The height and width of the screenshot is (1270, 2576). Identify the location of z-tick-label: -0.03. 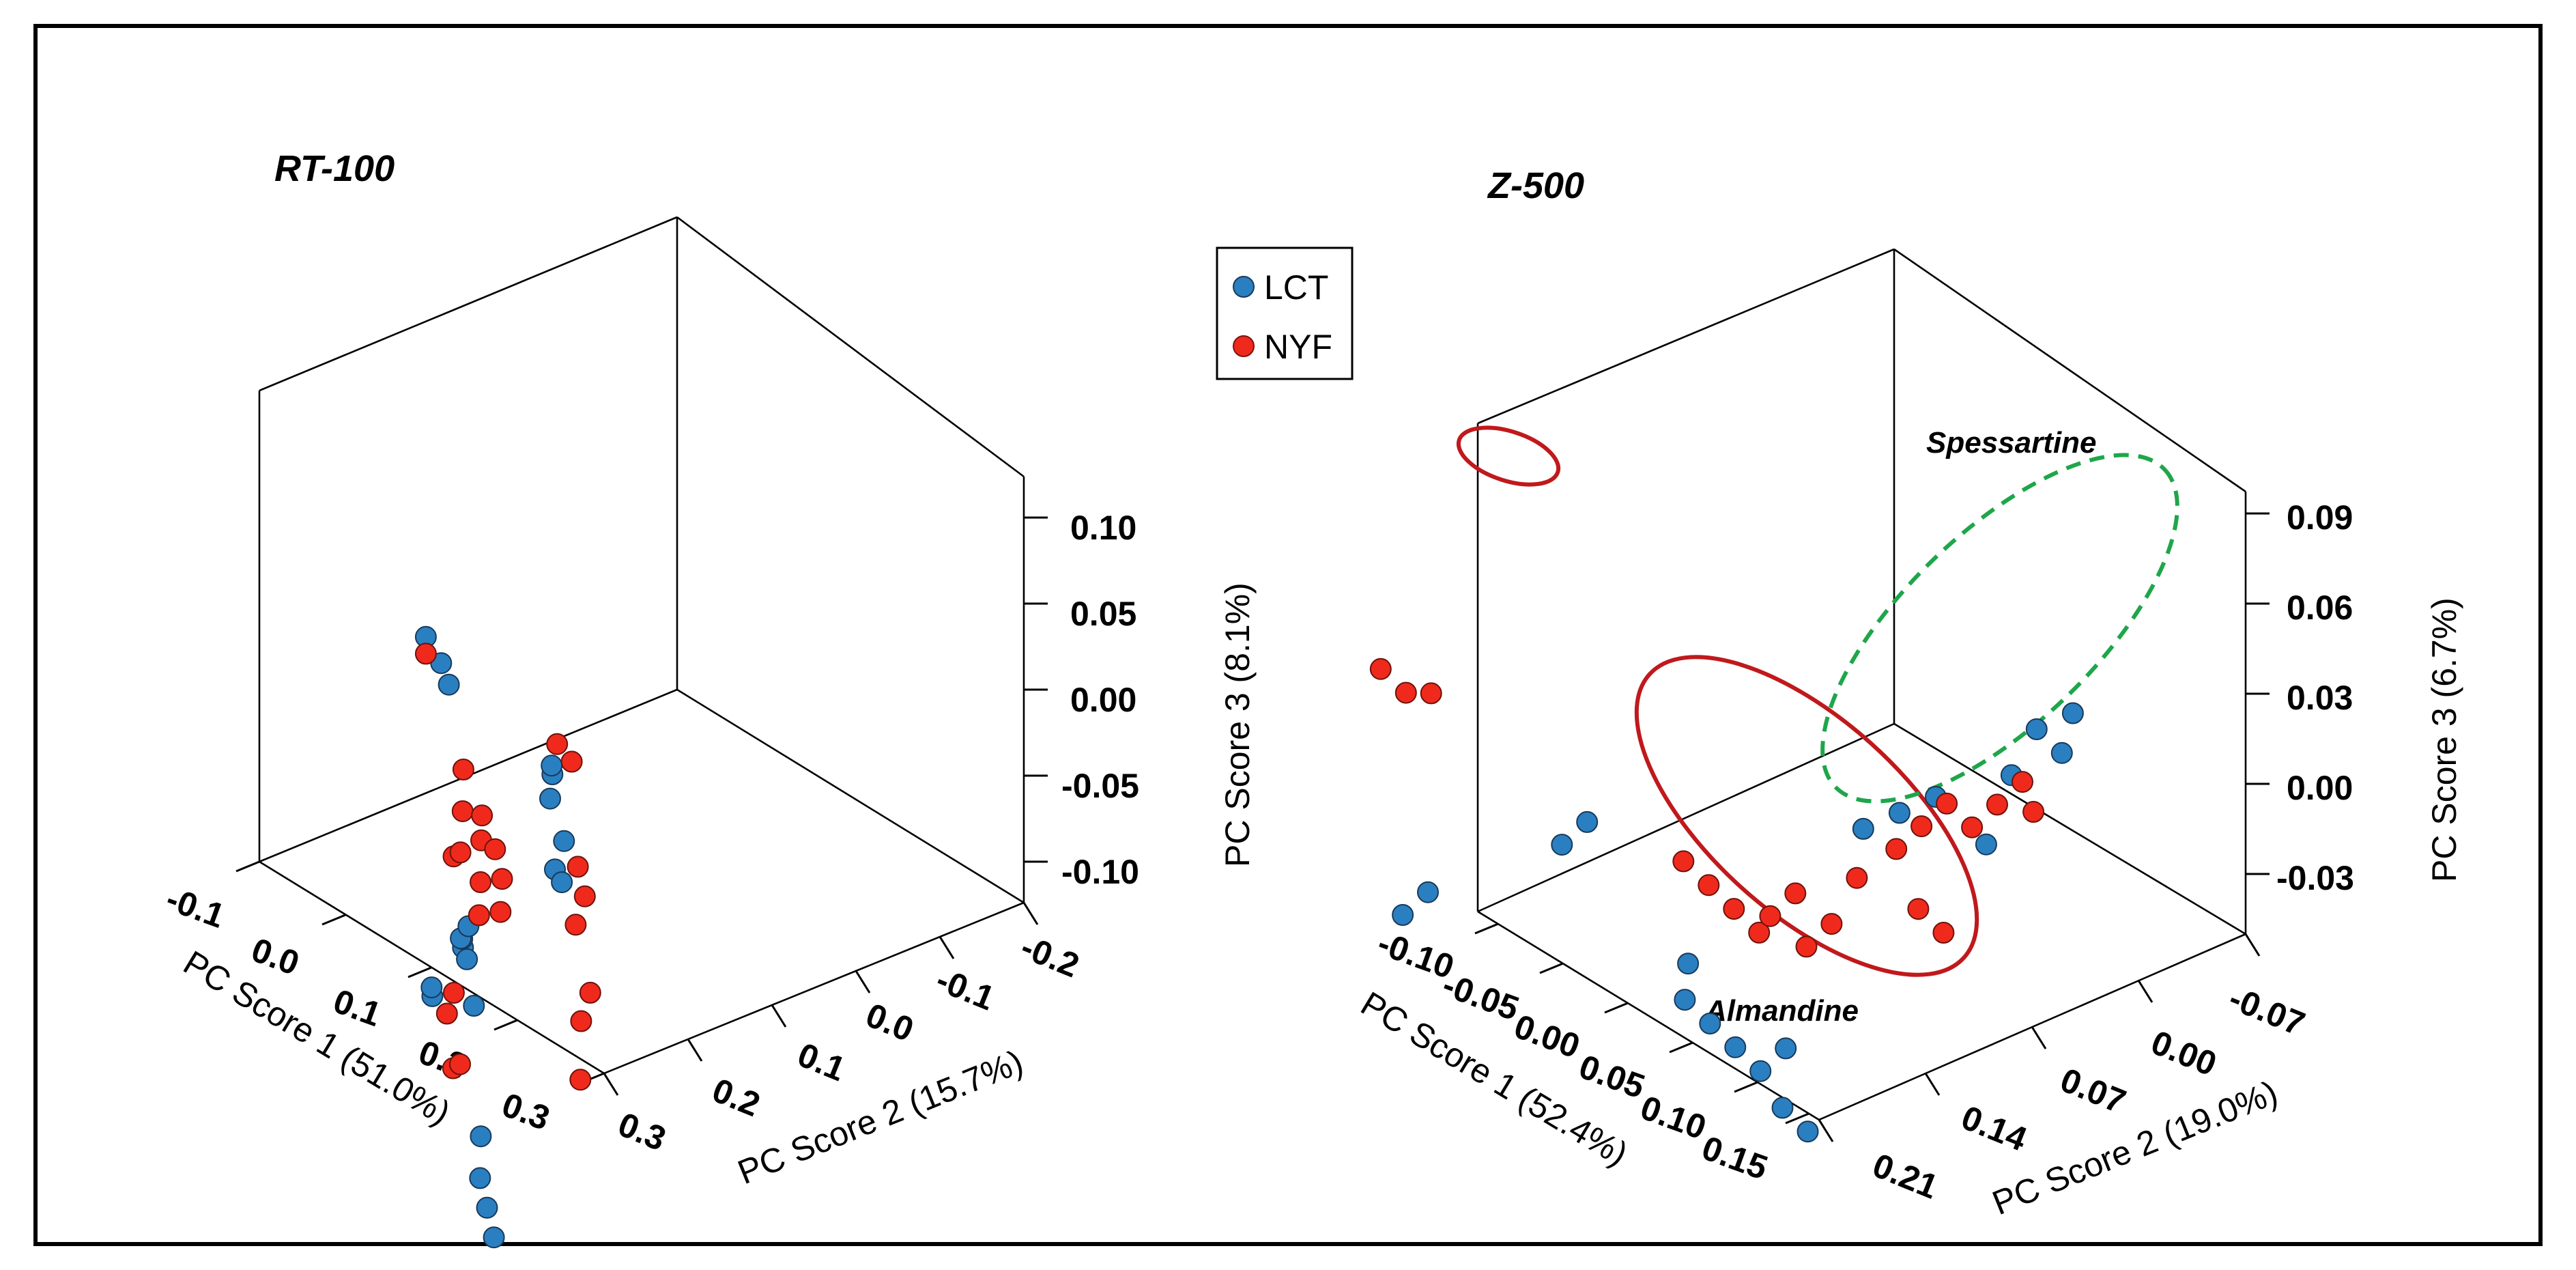
(2315, 878).